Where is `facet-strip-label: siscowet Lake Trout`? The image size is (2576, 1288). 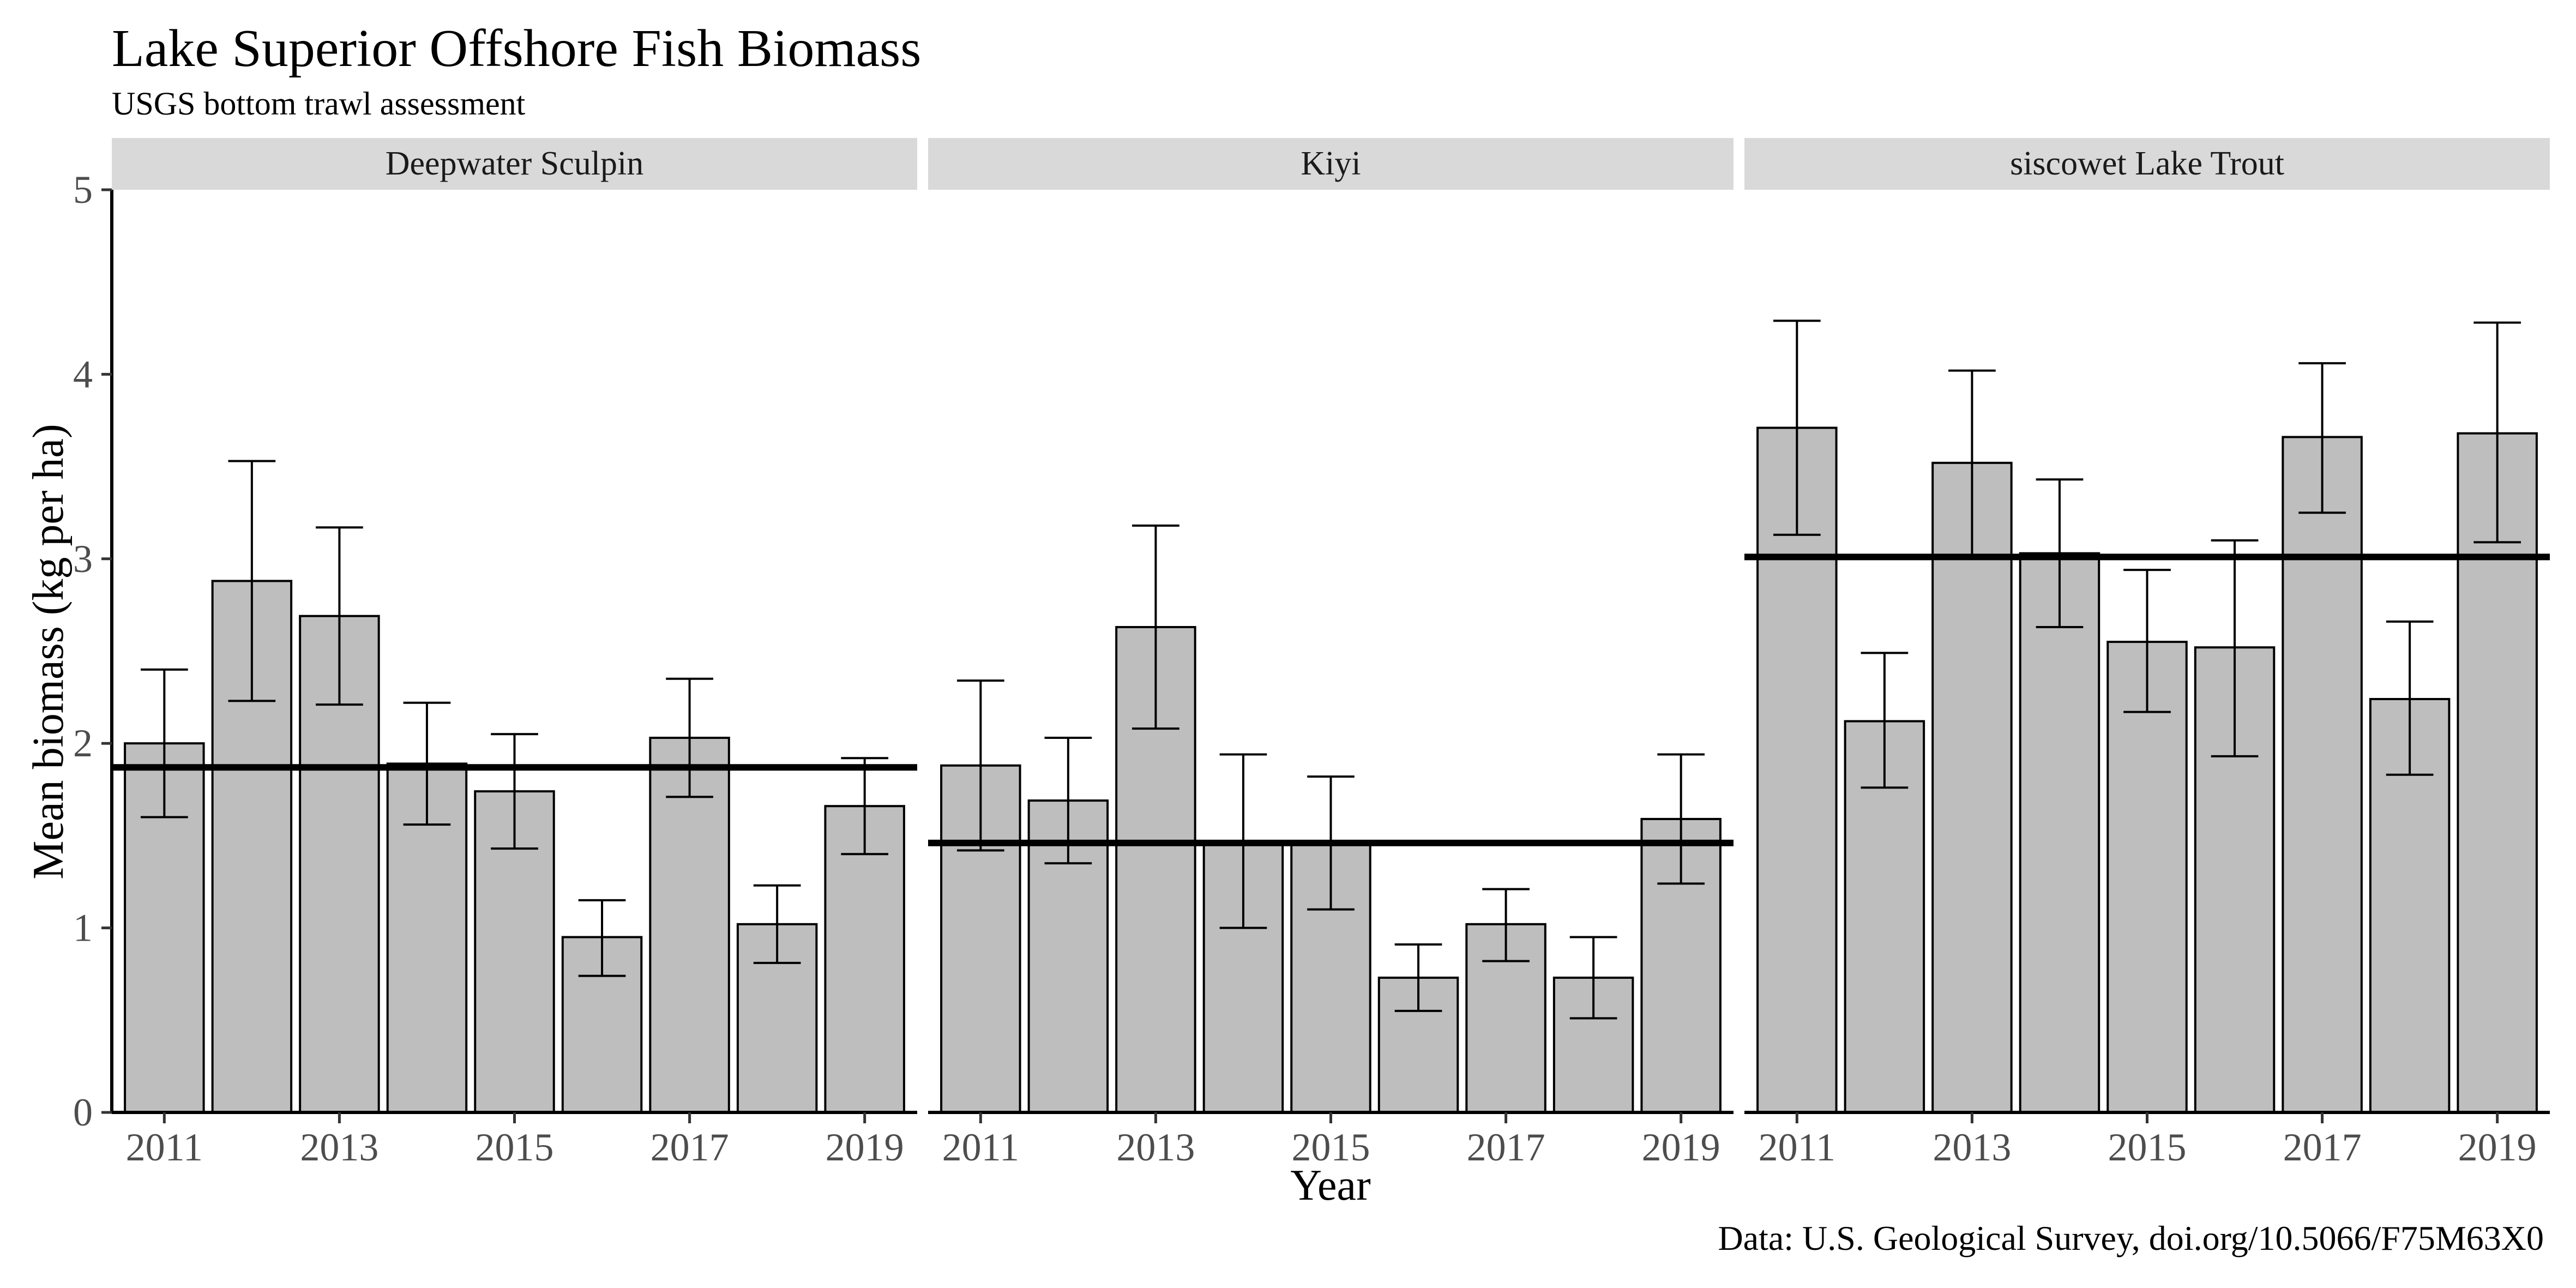
facet-strip-label: siscowet Lake Trout is located at coordinates (2147, 163).